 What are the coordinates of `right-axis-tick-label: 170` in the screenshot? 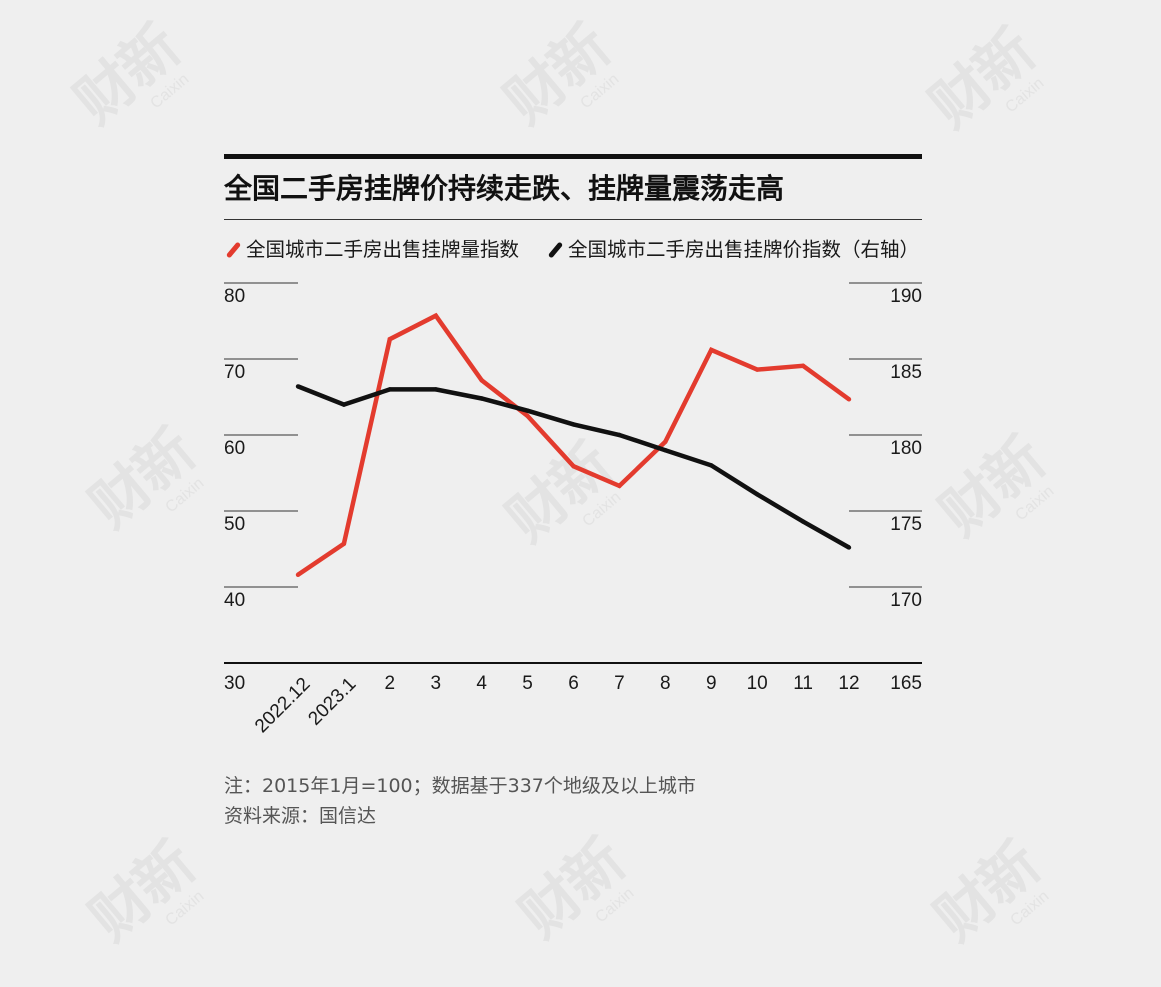 It's located at (906, 600).